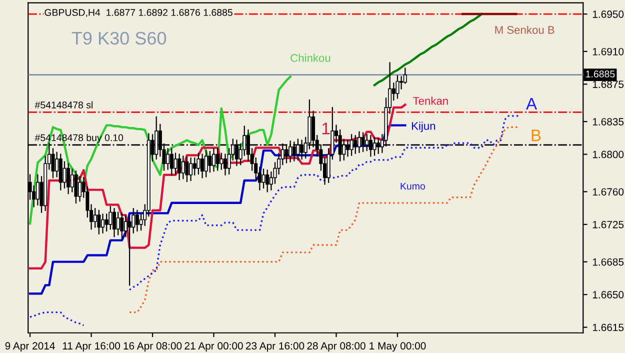  Describe the element at coordinates (532, 104) in the screenshot. I see `annotation: A` at that location.